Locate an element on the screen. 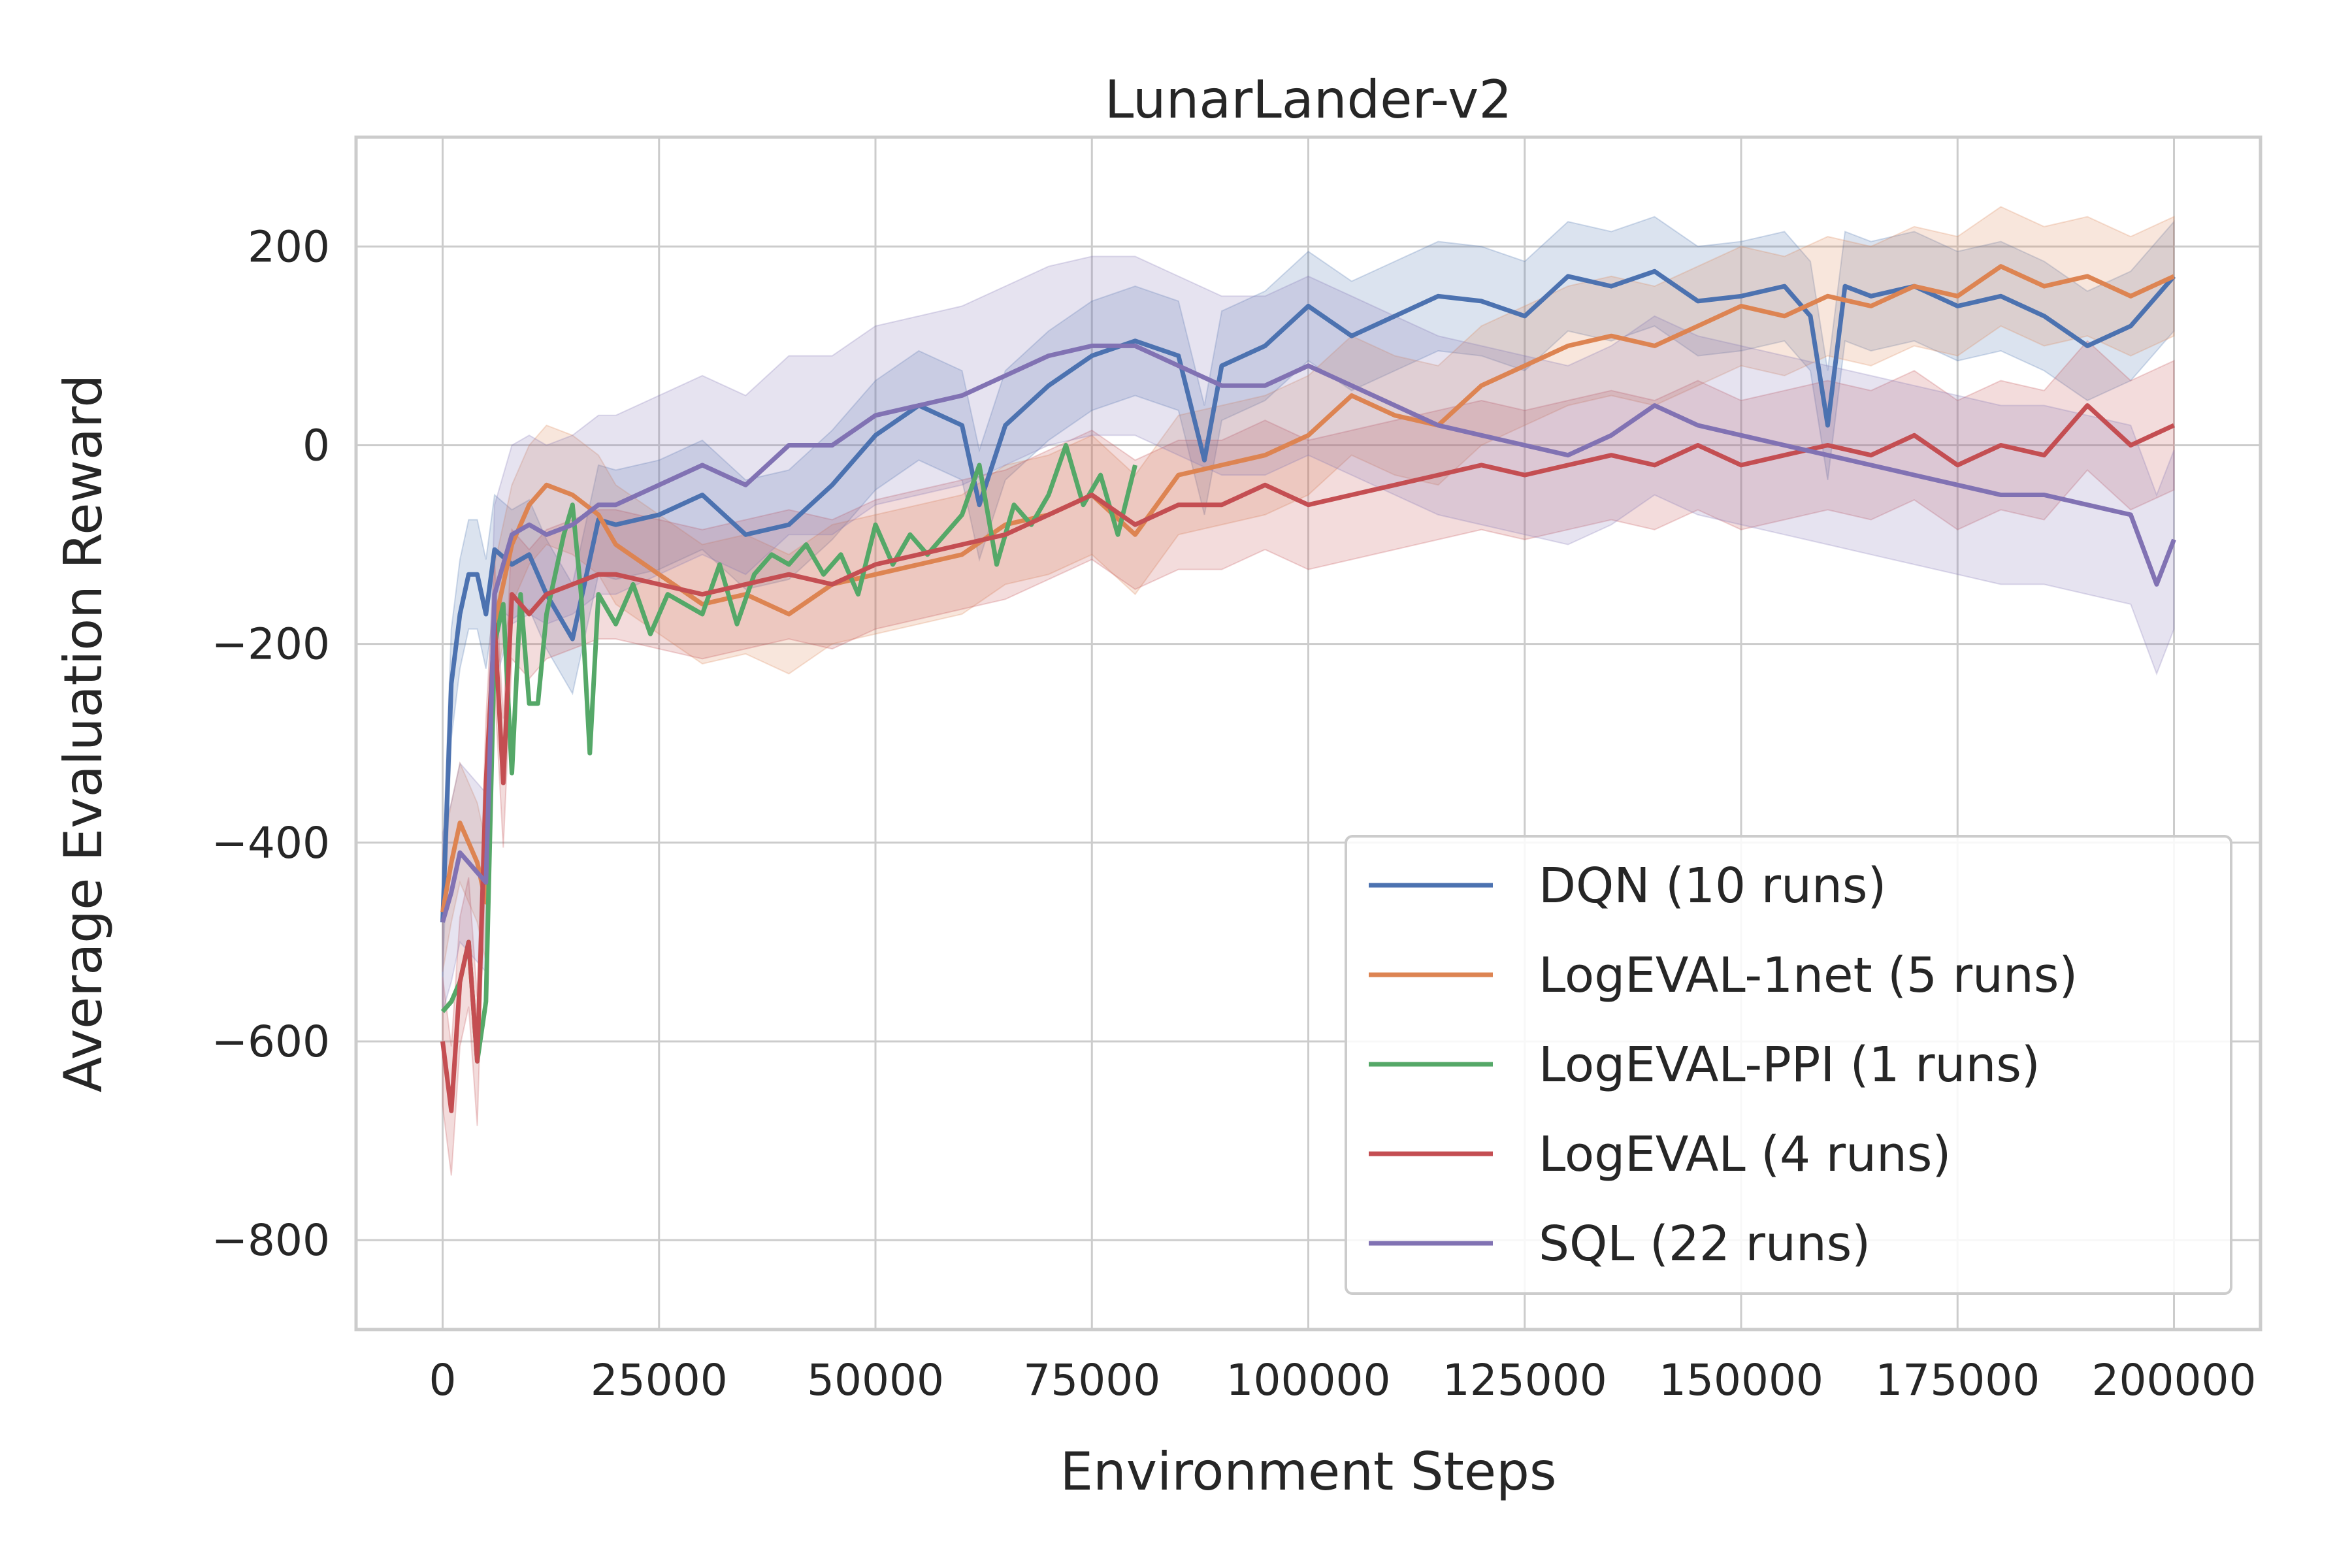  chart-title: LunarLander-v2 is located at coordinates (1308, 99).